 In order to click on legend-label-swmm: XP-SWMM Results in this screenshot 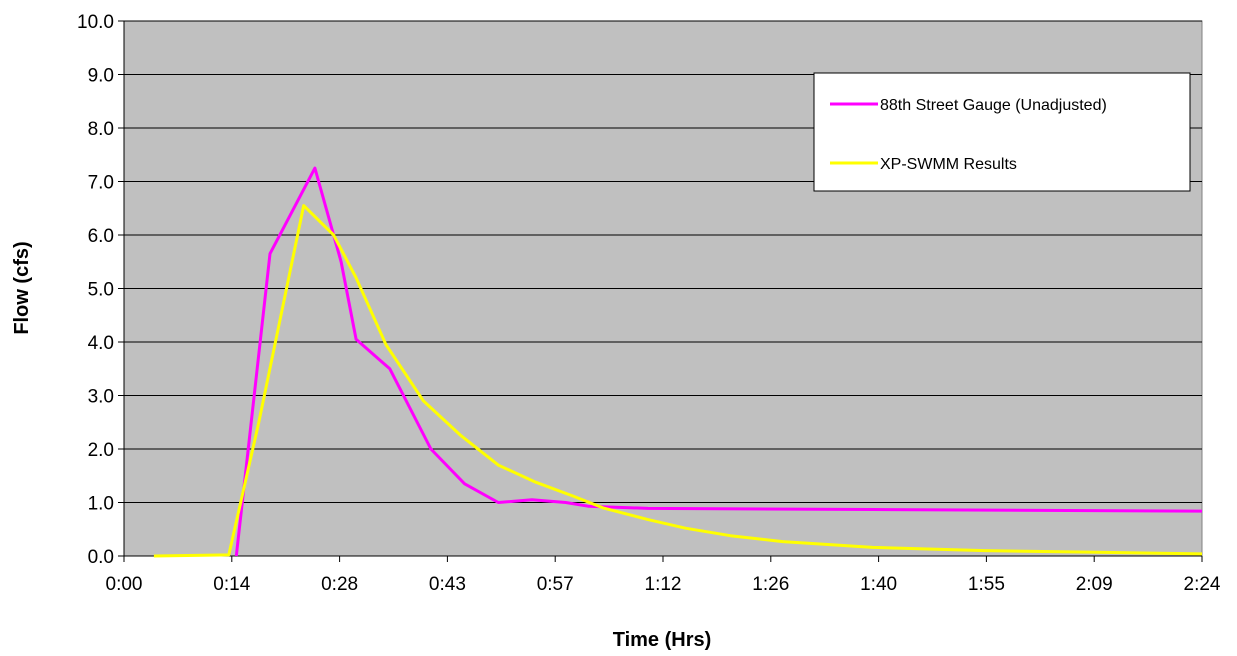, I will do `click(948, 164)`.